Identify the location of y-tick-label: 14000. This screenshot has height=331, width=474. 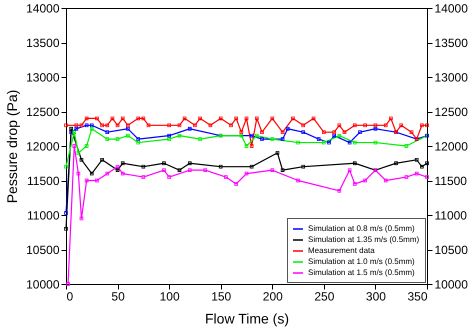
(43, 9).